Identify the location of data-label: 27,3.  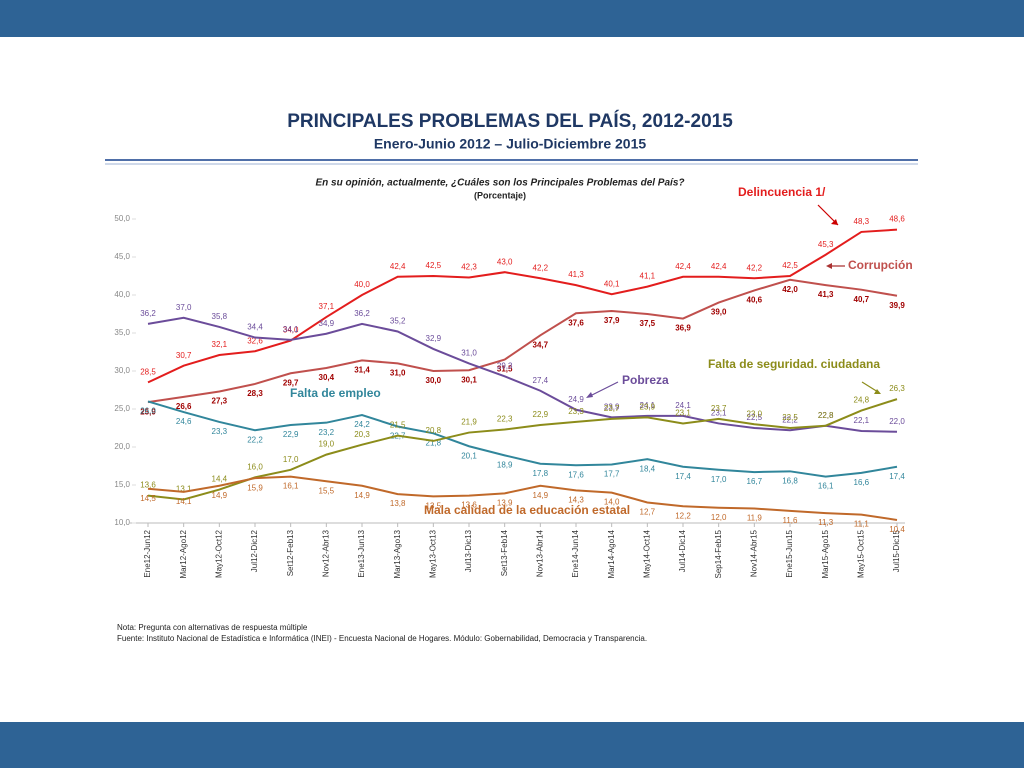
(220, 401).